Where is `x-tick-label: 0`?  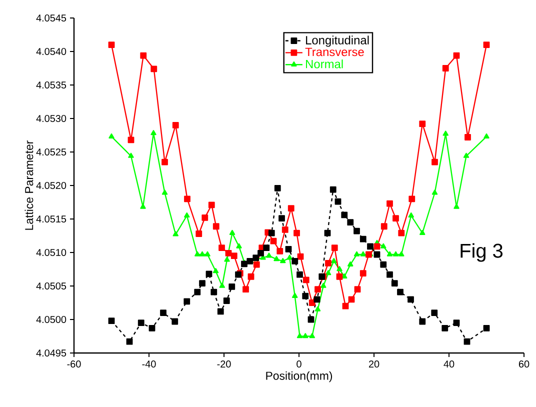 x-tick-label: 0 is located at coordinates (299, 364).